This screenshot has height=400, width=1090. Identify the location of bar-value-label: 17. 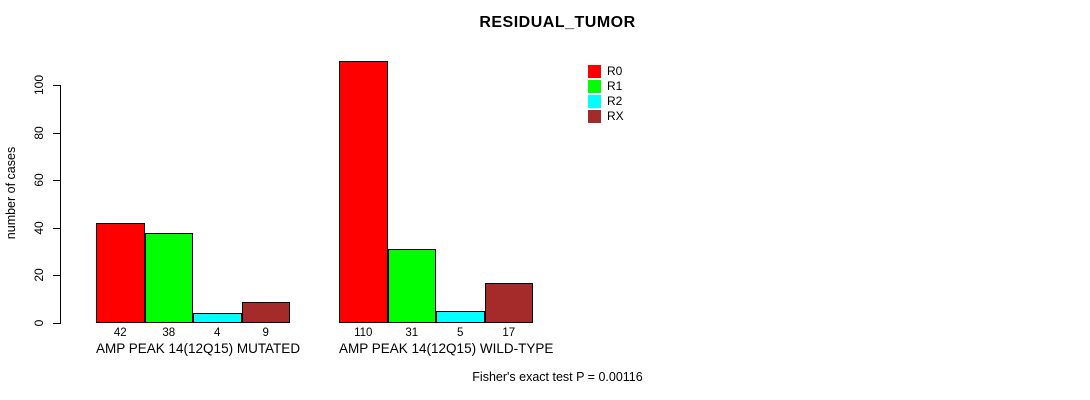
(509, 333).